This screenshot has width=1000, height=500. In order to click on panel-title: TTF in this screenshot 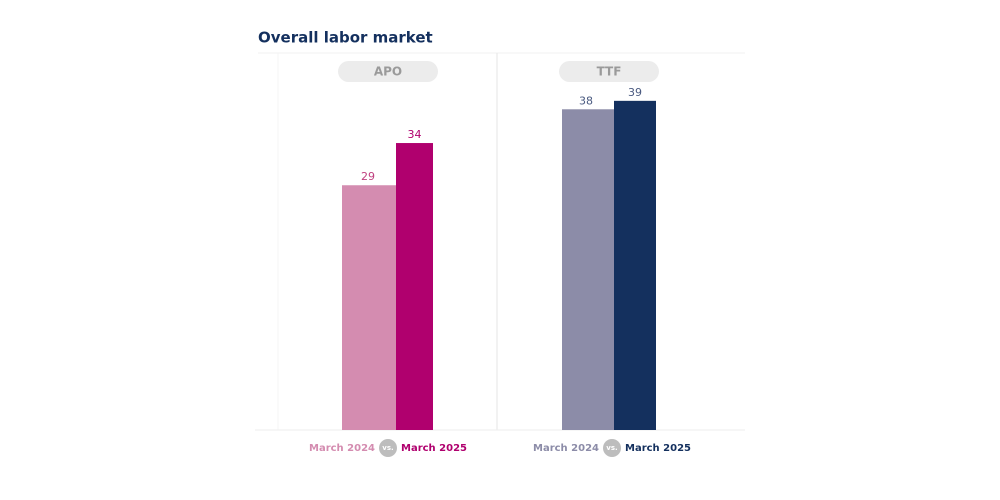, I will do `click(609, 72)`.